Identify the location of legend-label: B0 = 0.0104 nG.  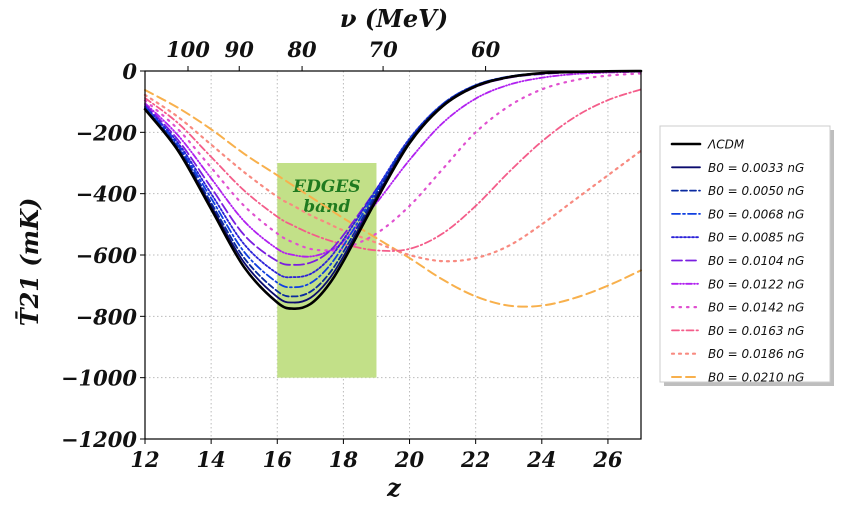
(756, 261).